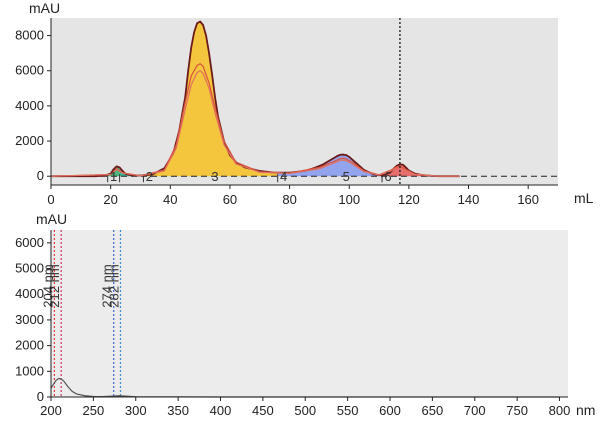 The height and width of the screenshot is (428, 608). What do you see at coordinates (136, 410) in the screenshot?
I see `x-tick-label: 300` at bounding box center [136, 410].